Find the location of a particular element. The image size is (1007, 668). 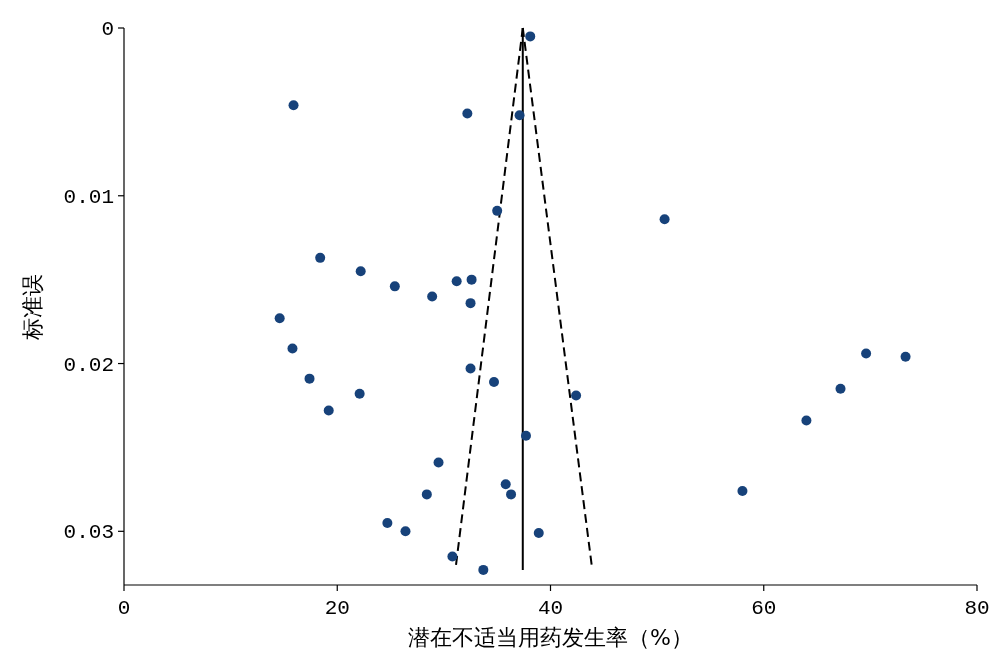

y-tick-label: 0.03 is located at coordinates (88, 533).